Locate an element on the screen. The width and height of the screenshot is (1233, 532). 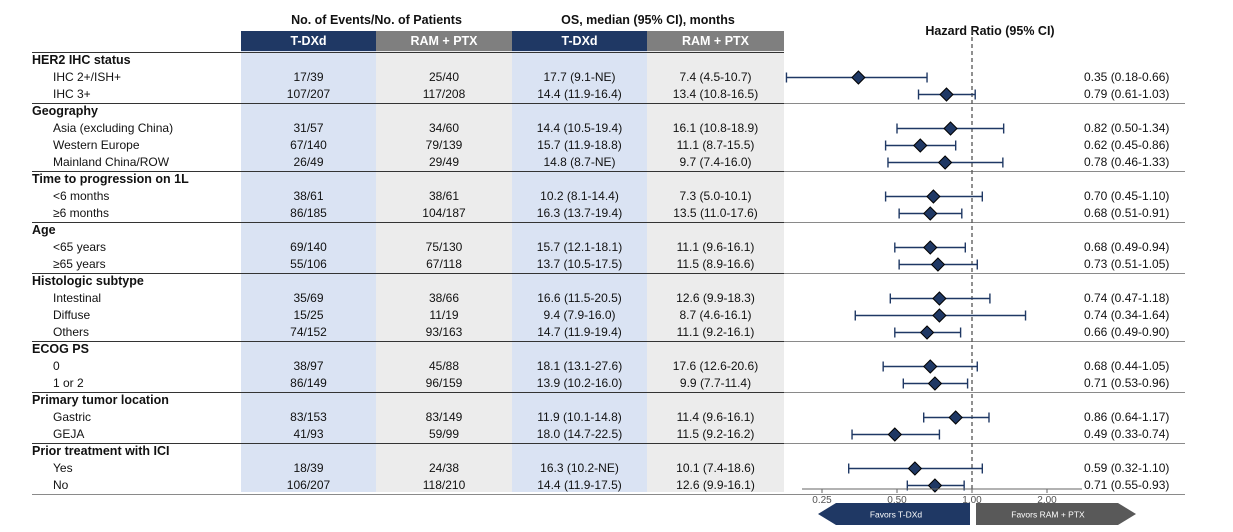
hazard-ratio-text: 0.68 (0.49-0.94) is located at coordinates (1127, 247).